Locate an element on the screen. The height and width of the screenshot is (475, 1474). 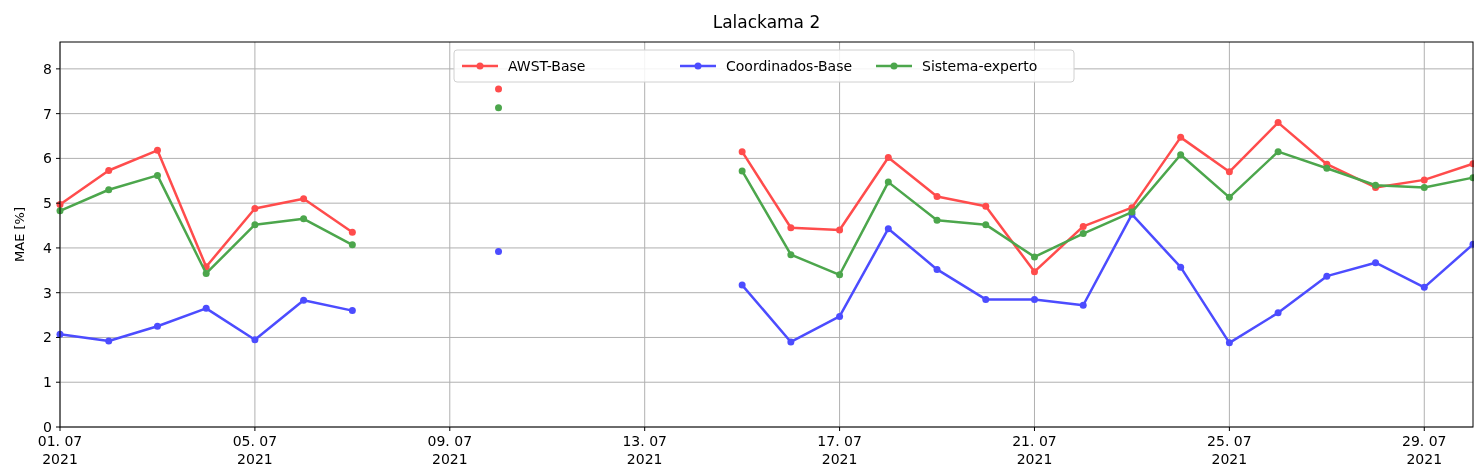
x-tick-label: 25. 07 2021 is located at coordinates (1229, 450).